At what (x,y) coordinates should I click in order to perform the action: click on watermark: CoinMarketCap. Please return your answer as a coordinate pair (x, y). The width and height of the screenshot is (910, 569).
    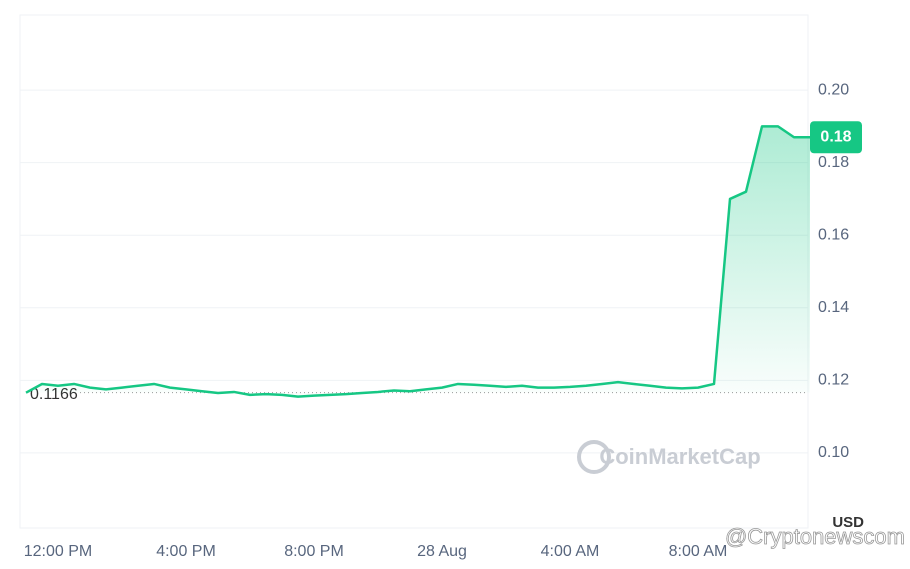
    Looking at the image, I should click on (679, 456).